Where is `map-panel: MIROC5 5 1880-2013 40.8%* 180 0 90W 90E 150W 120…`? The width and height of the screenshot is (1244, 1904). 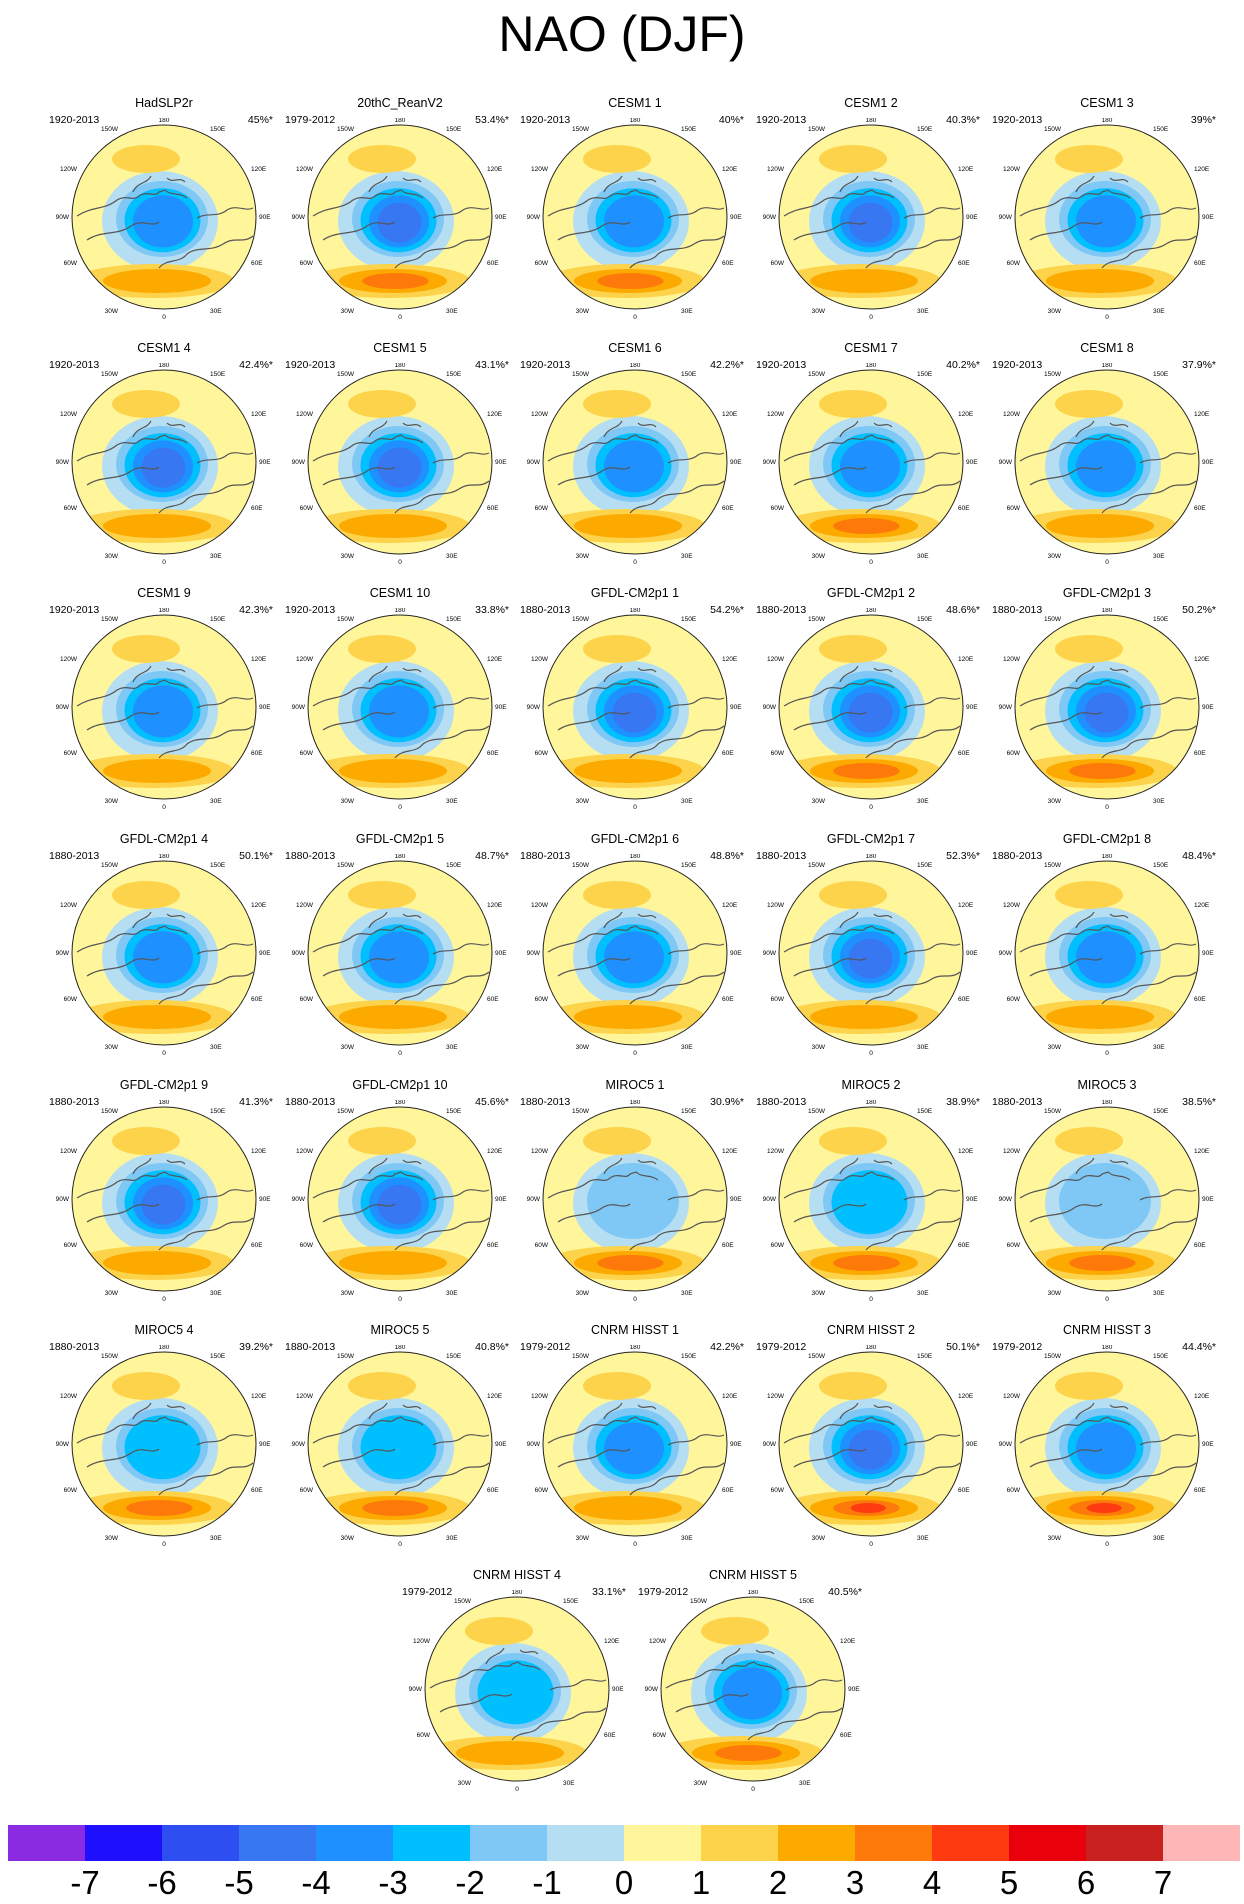
map-panel: MIROC5 5 1880-2013 40.8%* 180 0 90W 90E 150W 120… is located at coordinates (400, 1445).